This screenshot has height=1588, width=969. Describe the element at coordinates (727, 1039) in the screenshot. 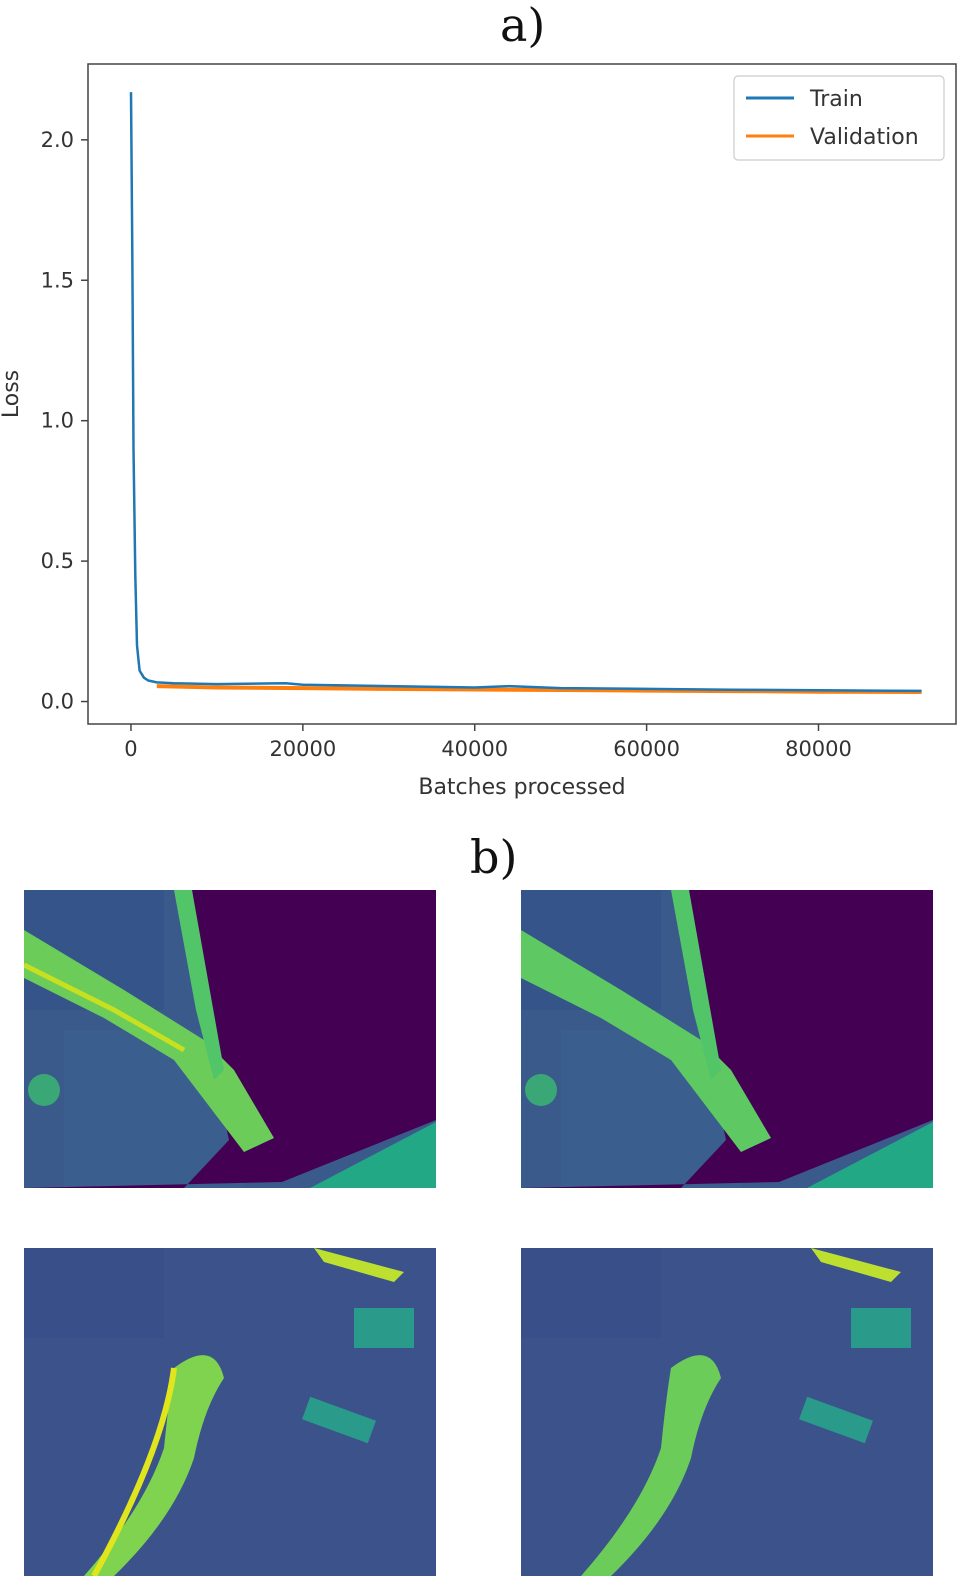

I see `segmentation-image-top-right` at that location.